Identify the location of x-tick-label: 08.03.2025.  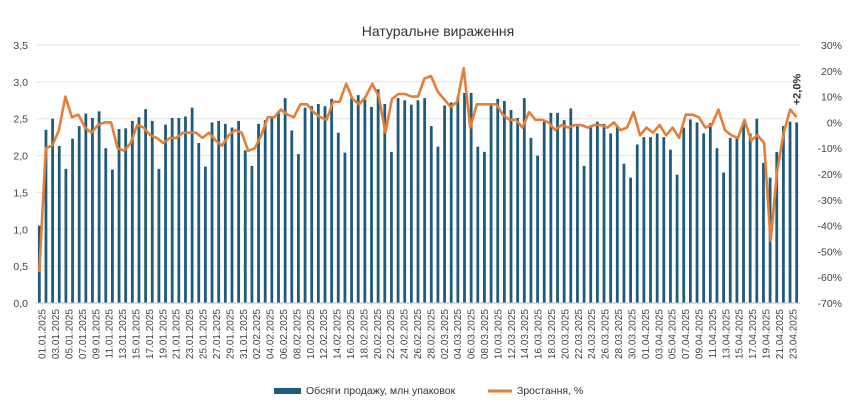
(485, 334).